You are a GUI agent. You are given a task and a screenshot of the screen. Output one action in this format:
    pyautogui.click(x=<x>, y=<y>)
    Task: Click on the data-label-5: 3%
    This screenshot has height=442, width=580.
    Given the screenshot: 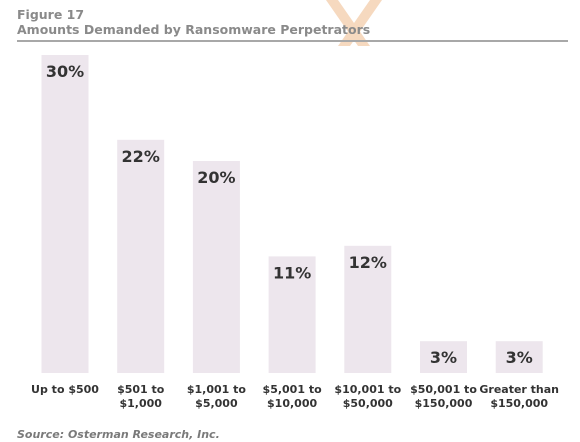 What is the action you would take?
    pyautogui.click(x=443, y=357)
    